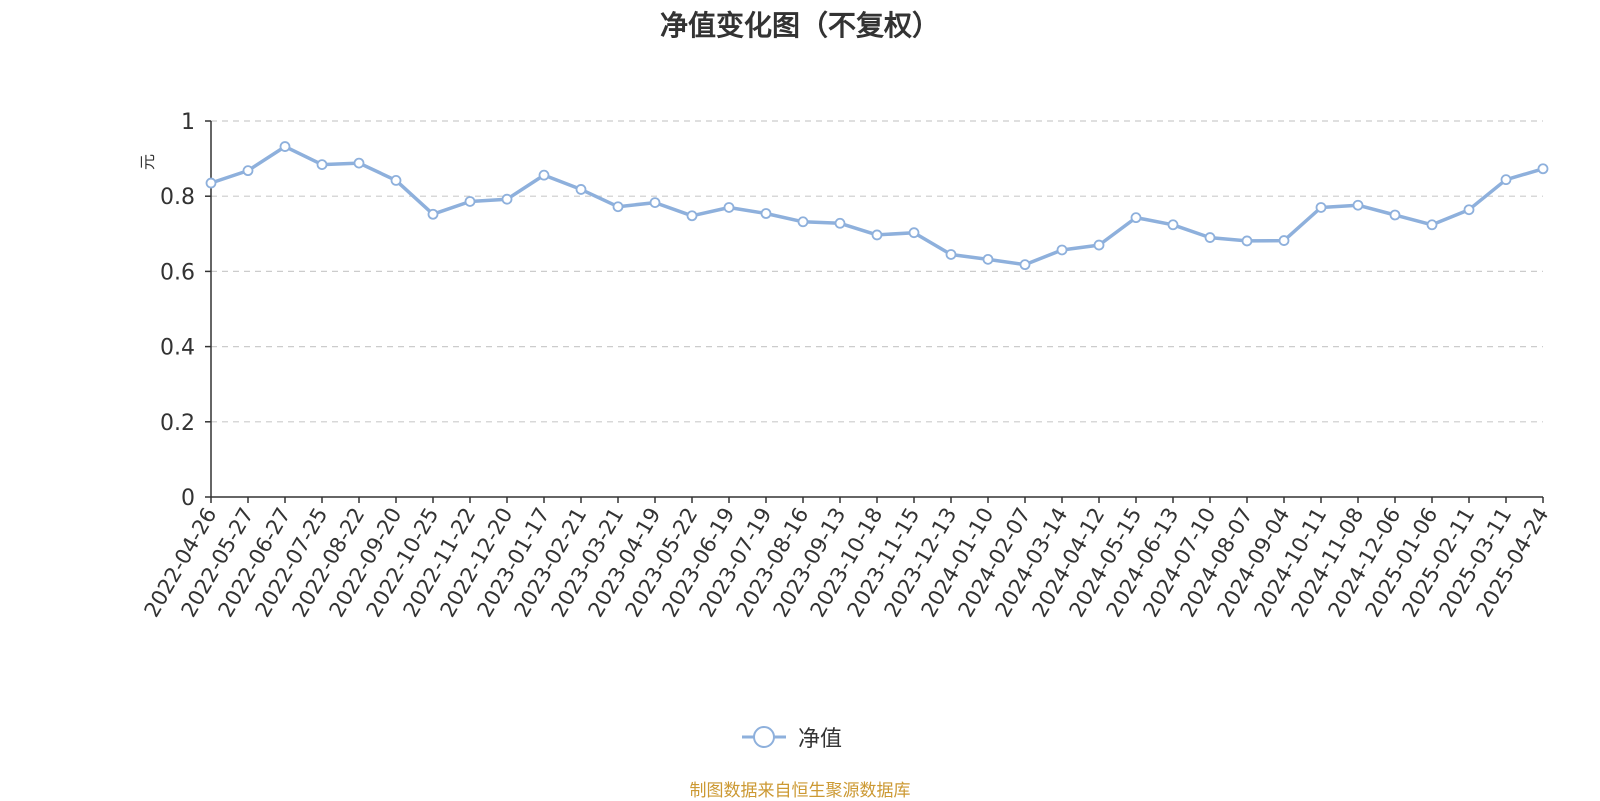 The height and width of the screenshot is (801, 1600). What do you see at coordinates (764, 737) in the screenshot?
I see `legend-line-circle-icon` at bounding box center [764, 737].